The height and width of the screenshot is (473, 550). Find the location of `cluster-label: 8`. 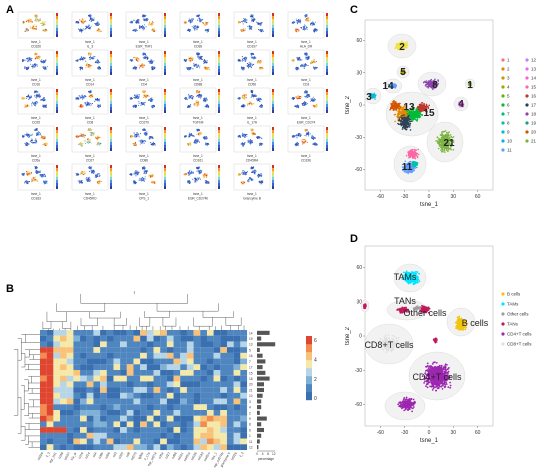

cluster-label: 8 is located at coordinates (435, 85).